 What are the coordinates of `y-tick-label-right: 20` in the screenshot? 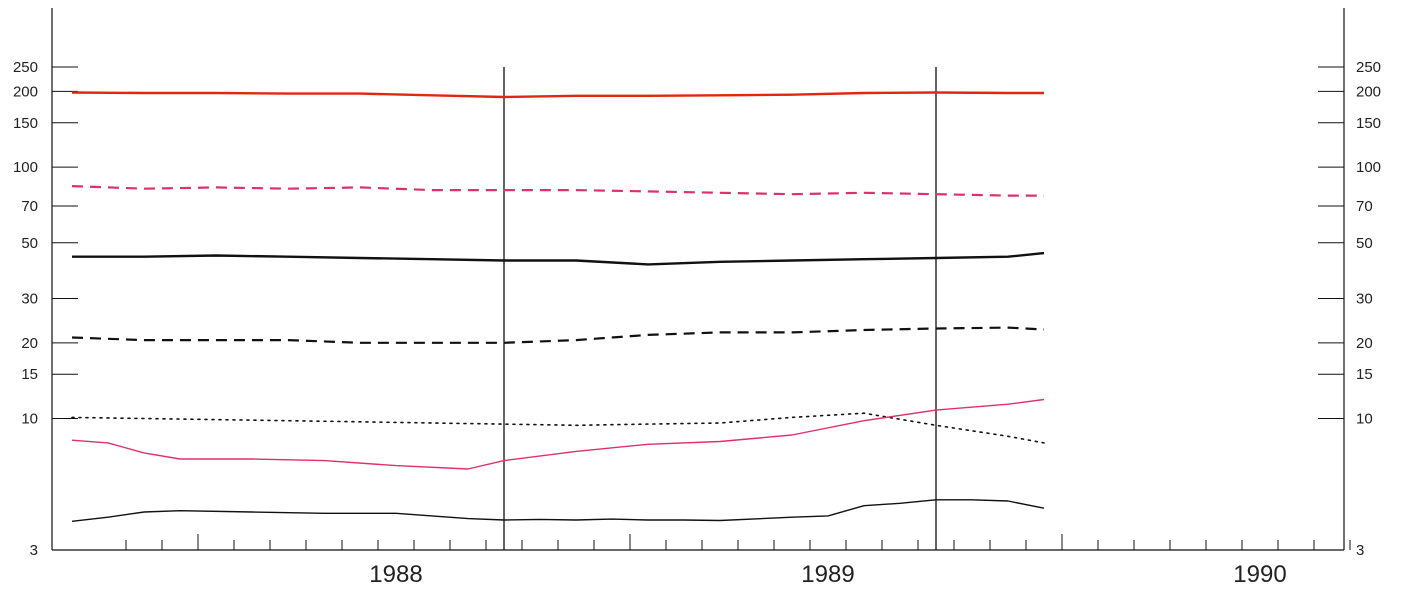 It's located at (1364, 343).